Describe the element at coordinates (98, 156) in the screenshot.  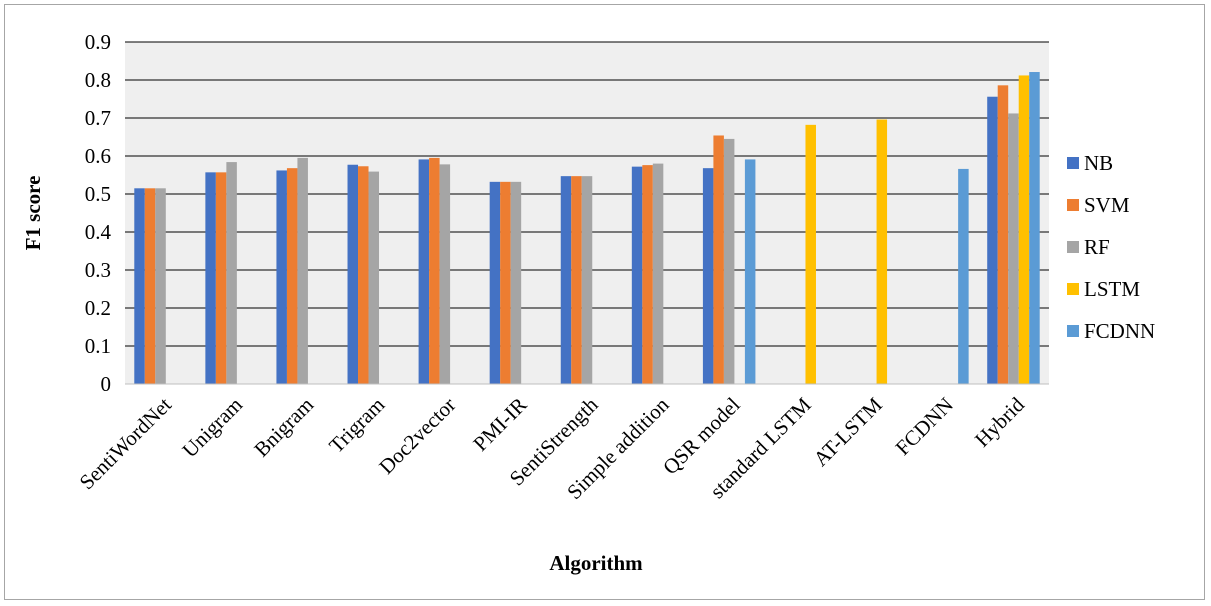
I see `y-tick-label: 0.6` at that location.